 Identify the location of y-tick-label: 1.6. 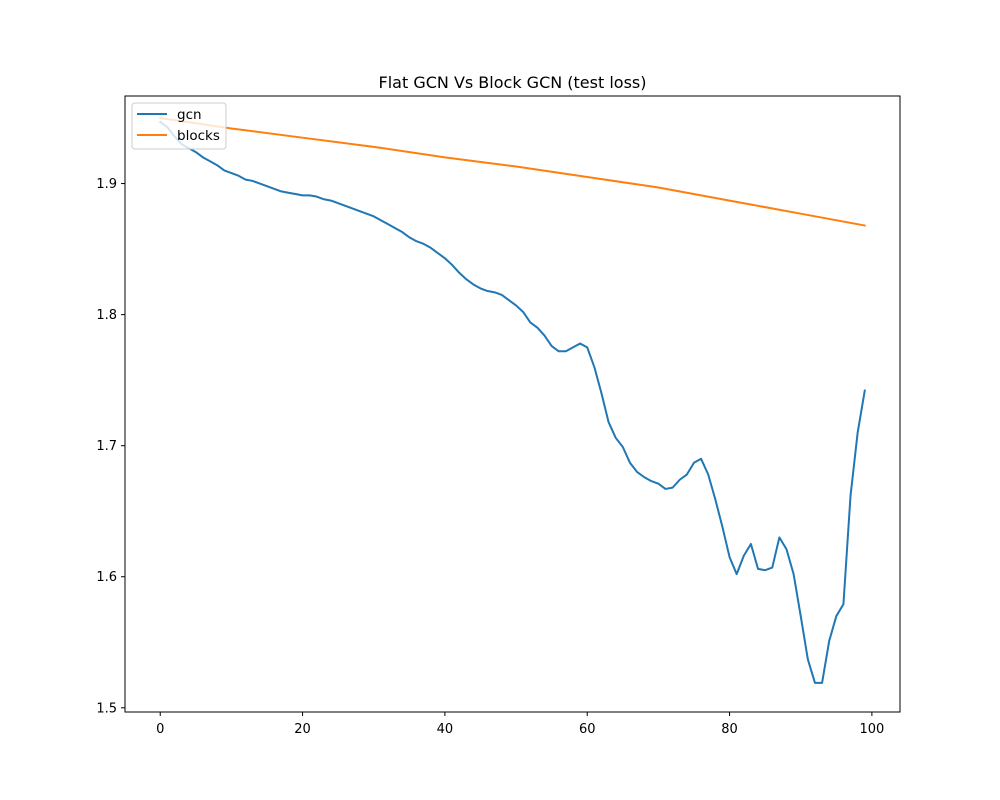
(106, 577).